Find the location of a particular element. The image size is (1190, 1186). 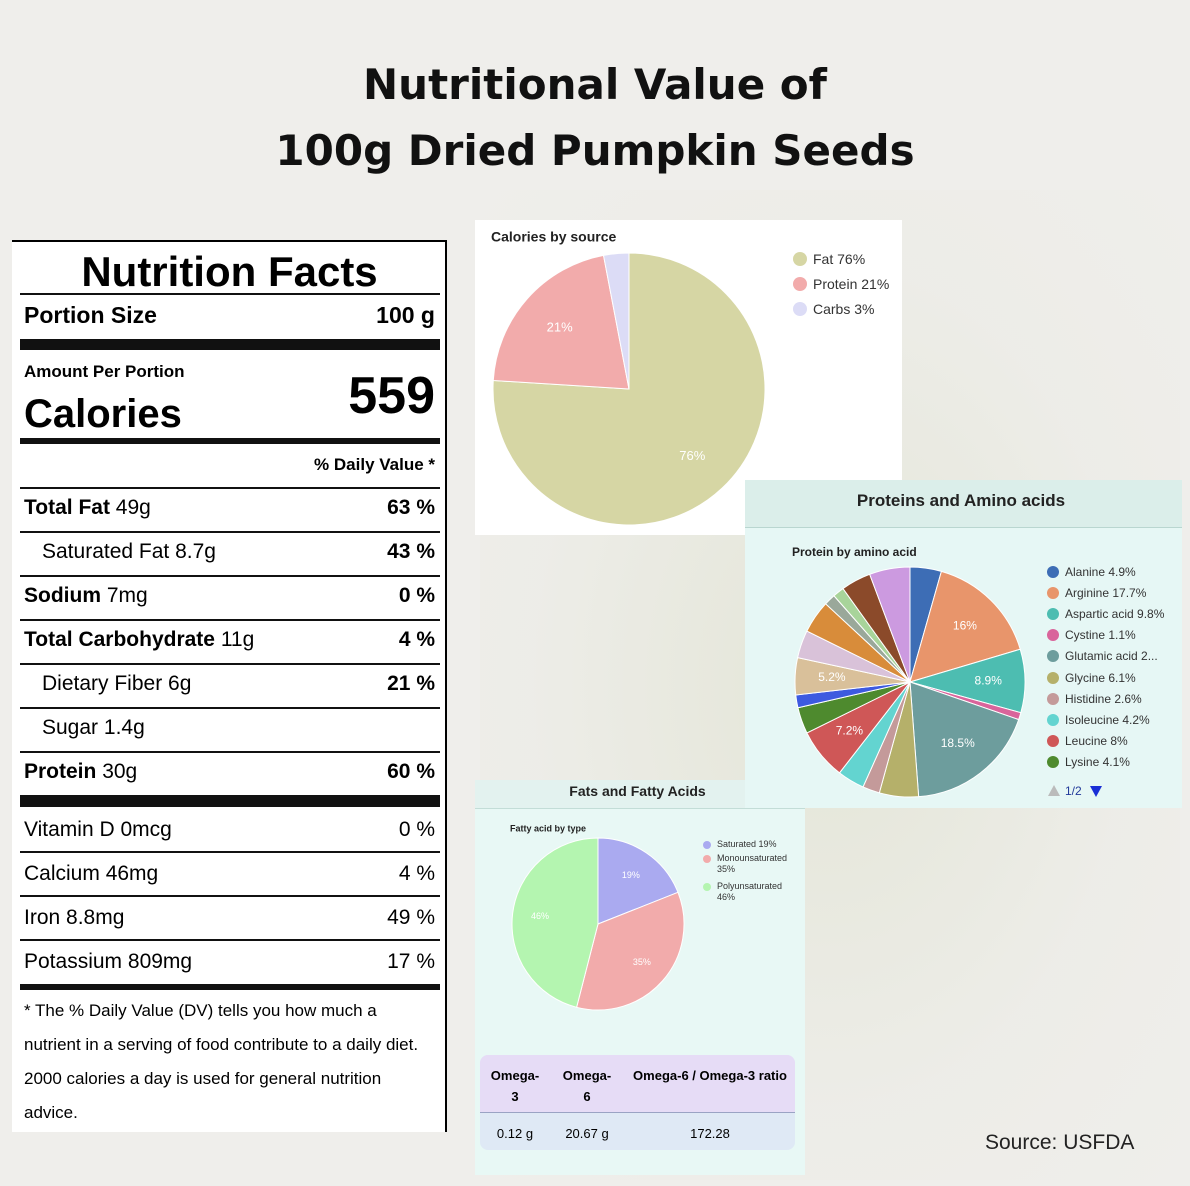

omega-header: Omega-6 is located at coordinates (587, 1086).